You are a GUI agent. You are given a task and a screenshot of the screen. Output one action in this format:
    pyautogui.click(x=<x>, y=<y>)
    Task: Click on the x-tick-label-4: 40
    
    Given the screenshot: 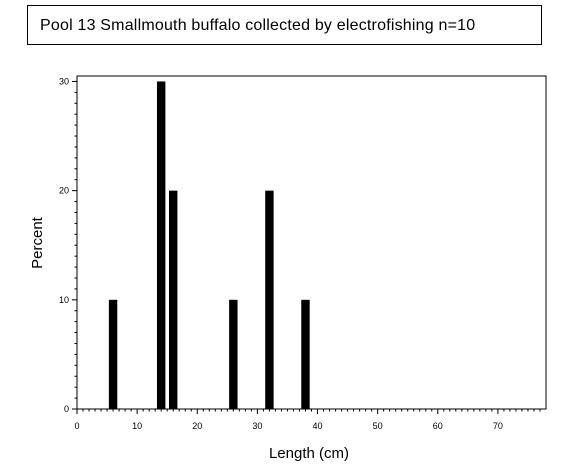 What is the action you would take?
    pyautogui.click(x=318, y=426)
    